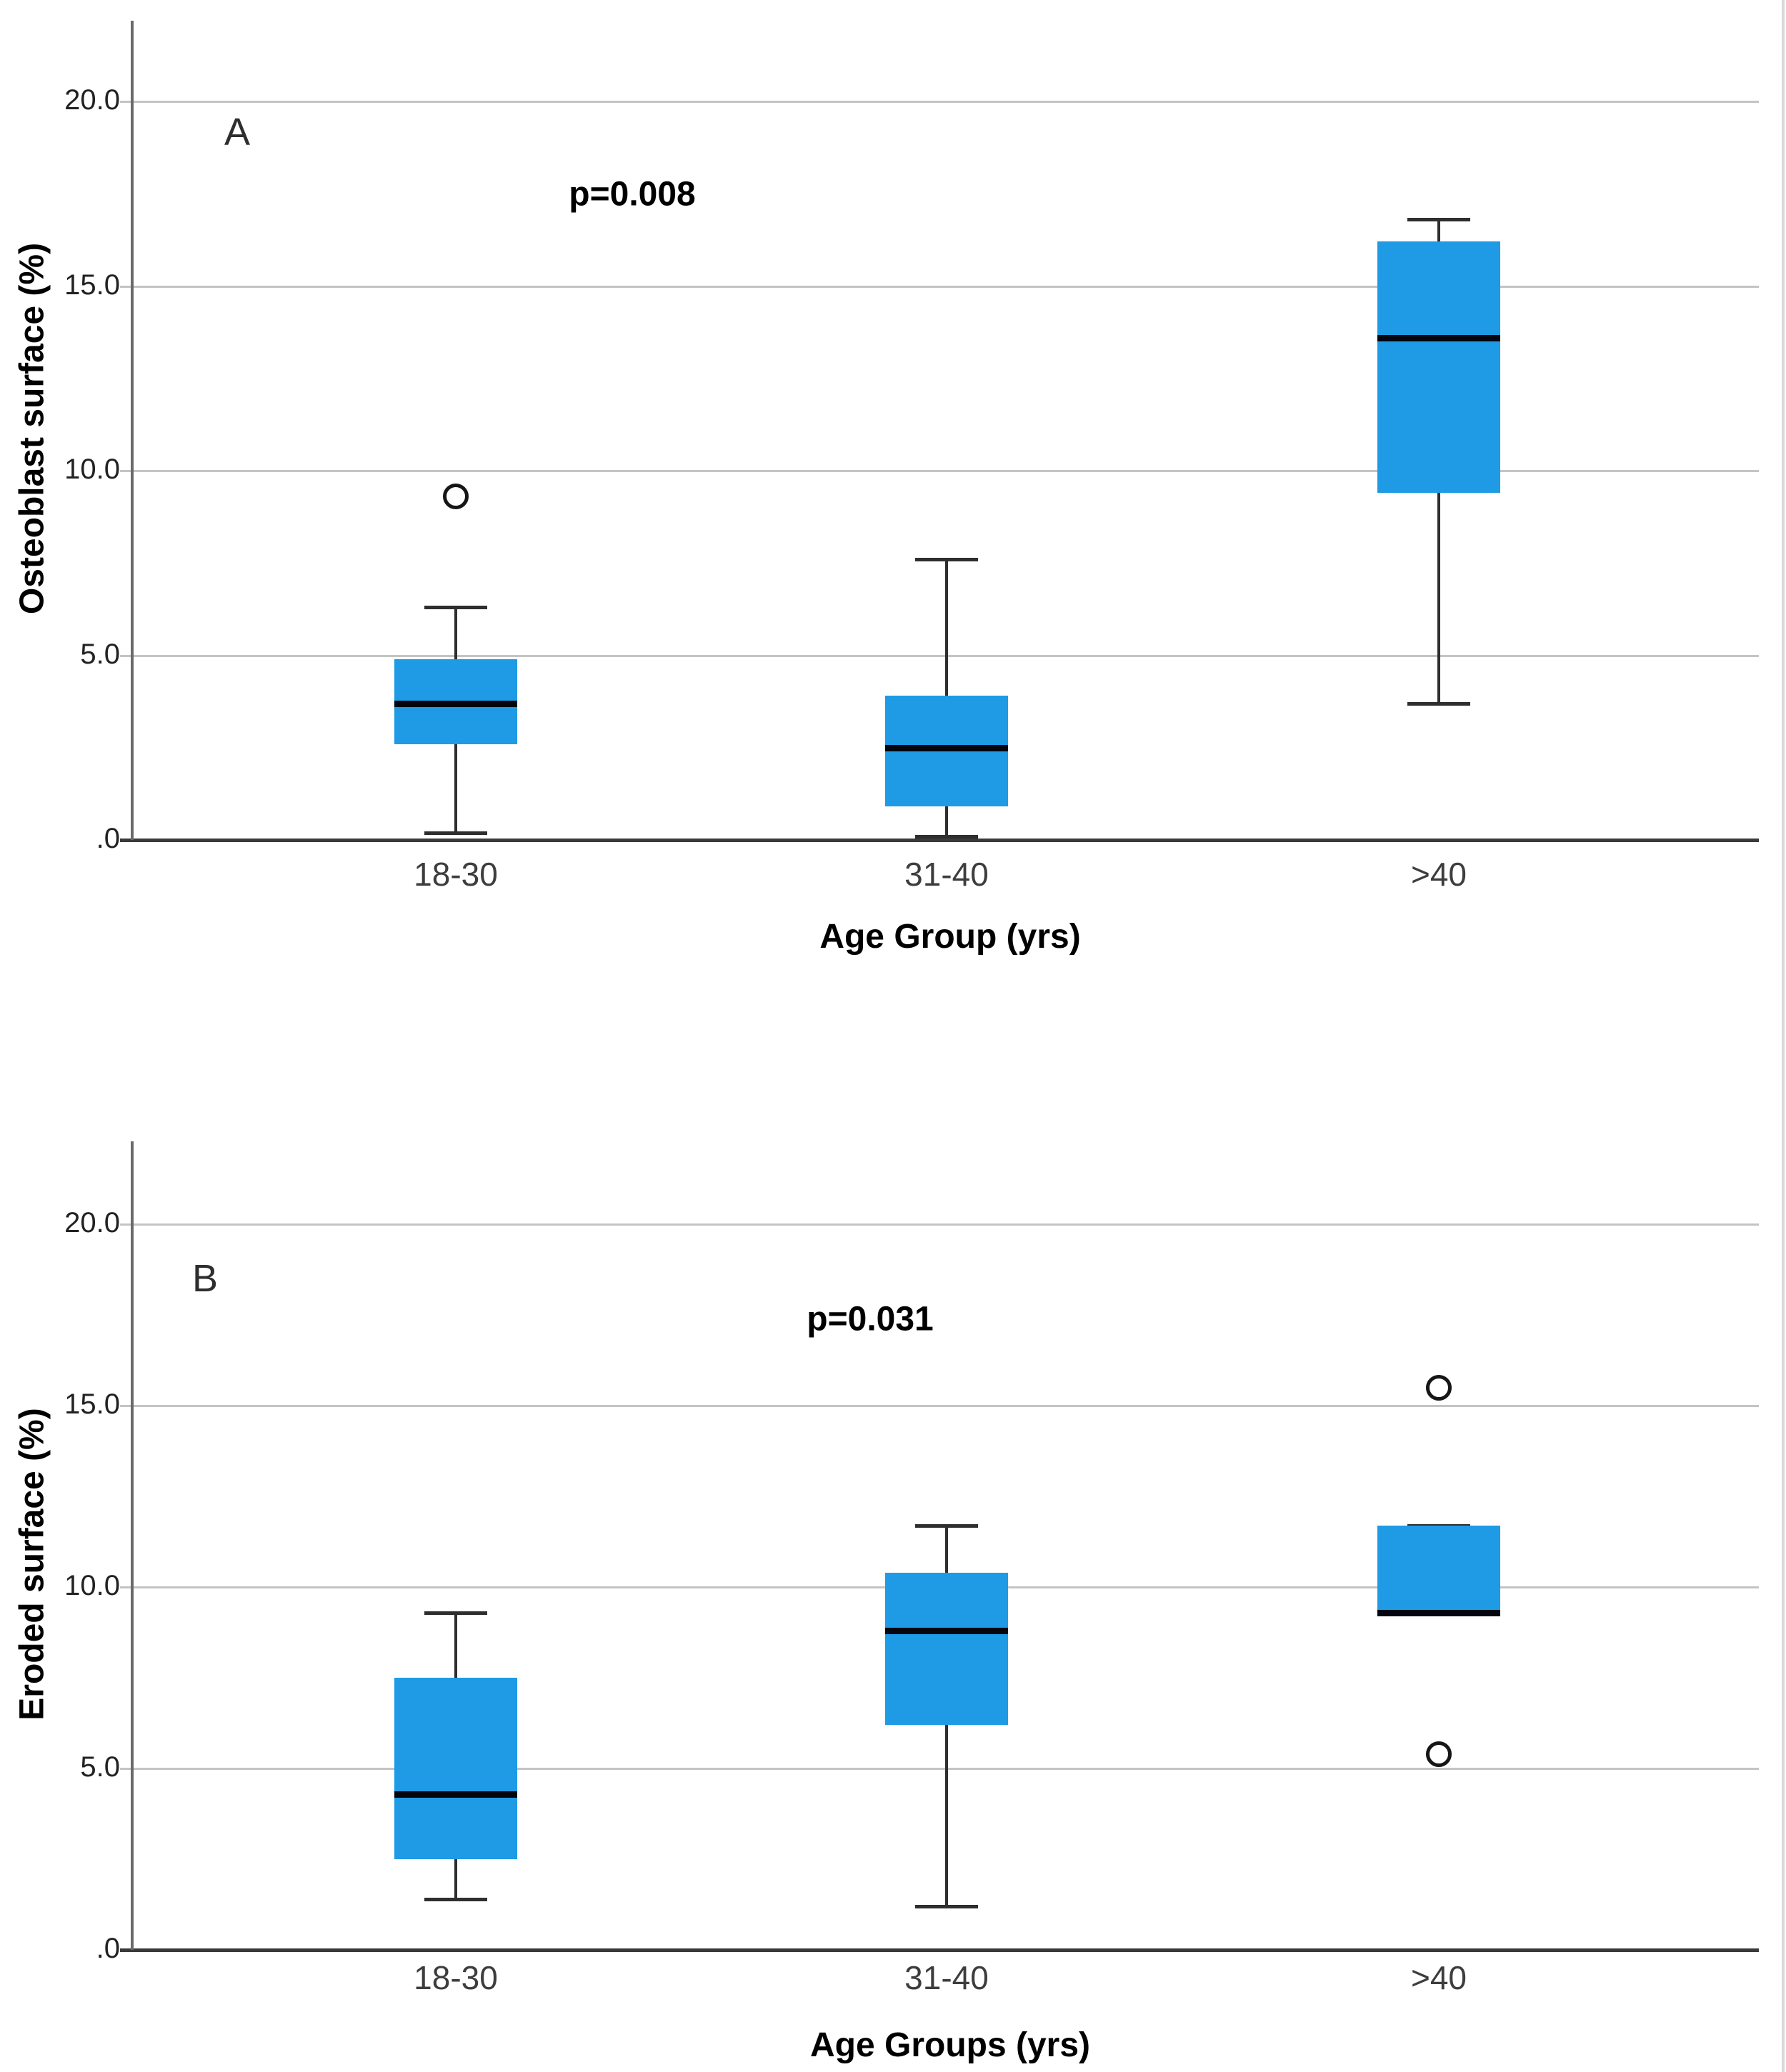 This screenshot has width=1786, height=2072. Describe the element at coordinates (238, 132) in the screenshot. I see `panel-label: A` at that location.